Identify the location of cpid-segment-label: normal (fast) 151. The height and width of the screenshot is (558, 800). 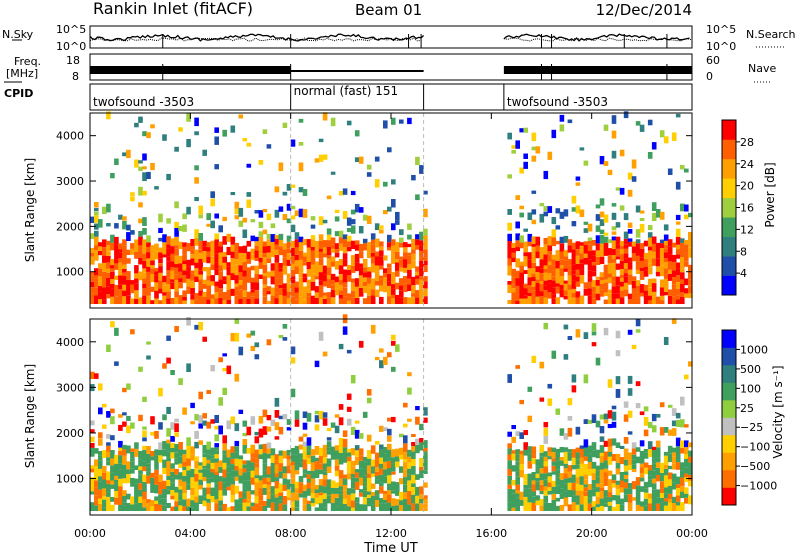
(346, 91).